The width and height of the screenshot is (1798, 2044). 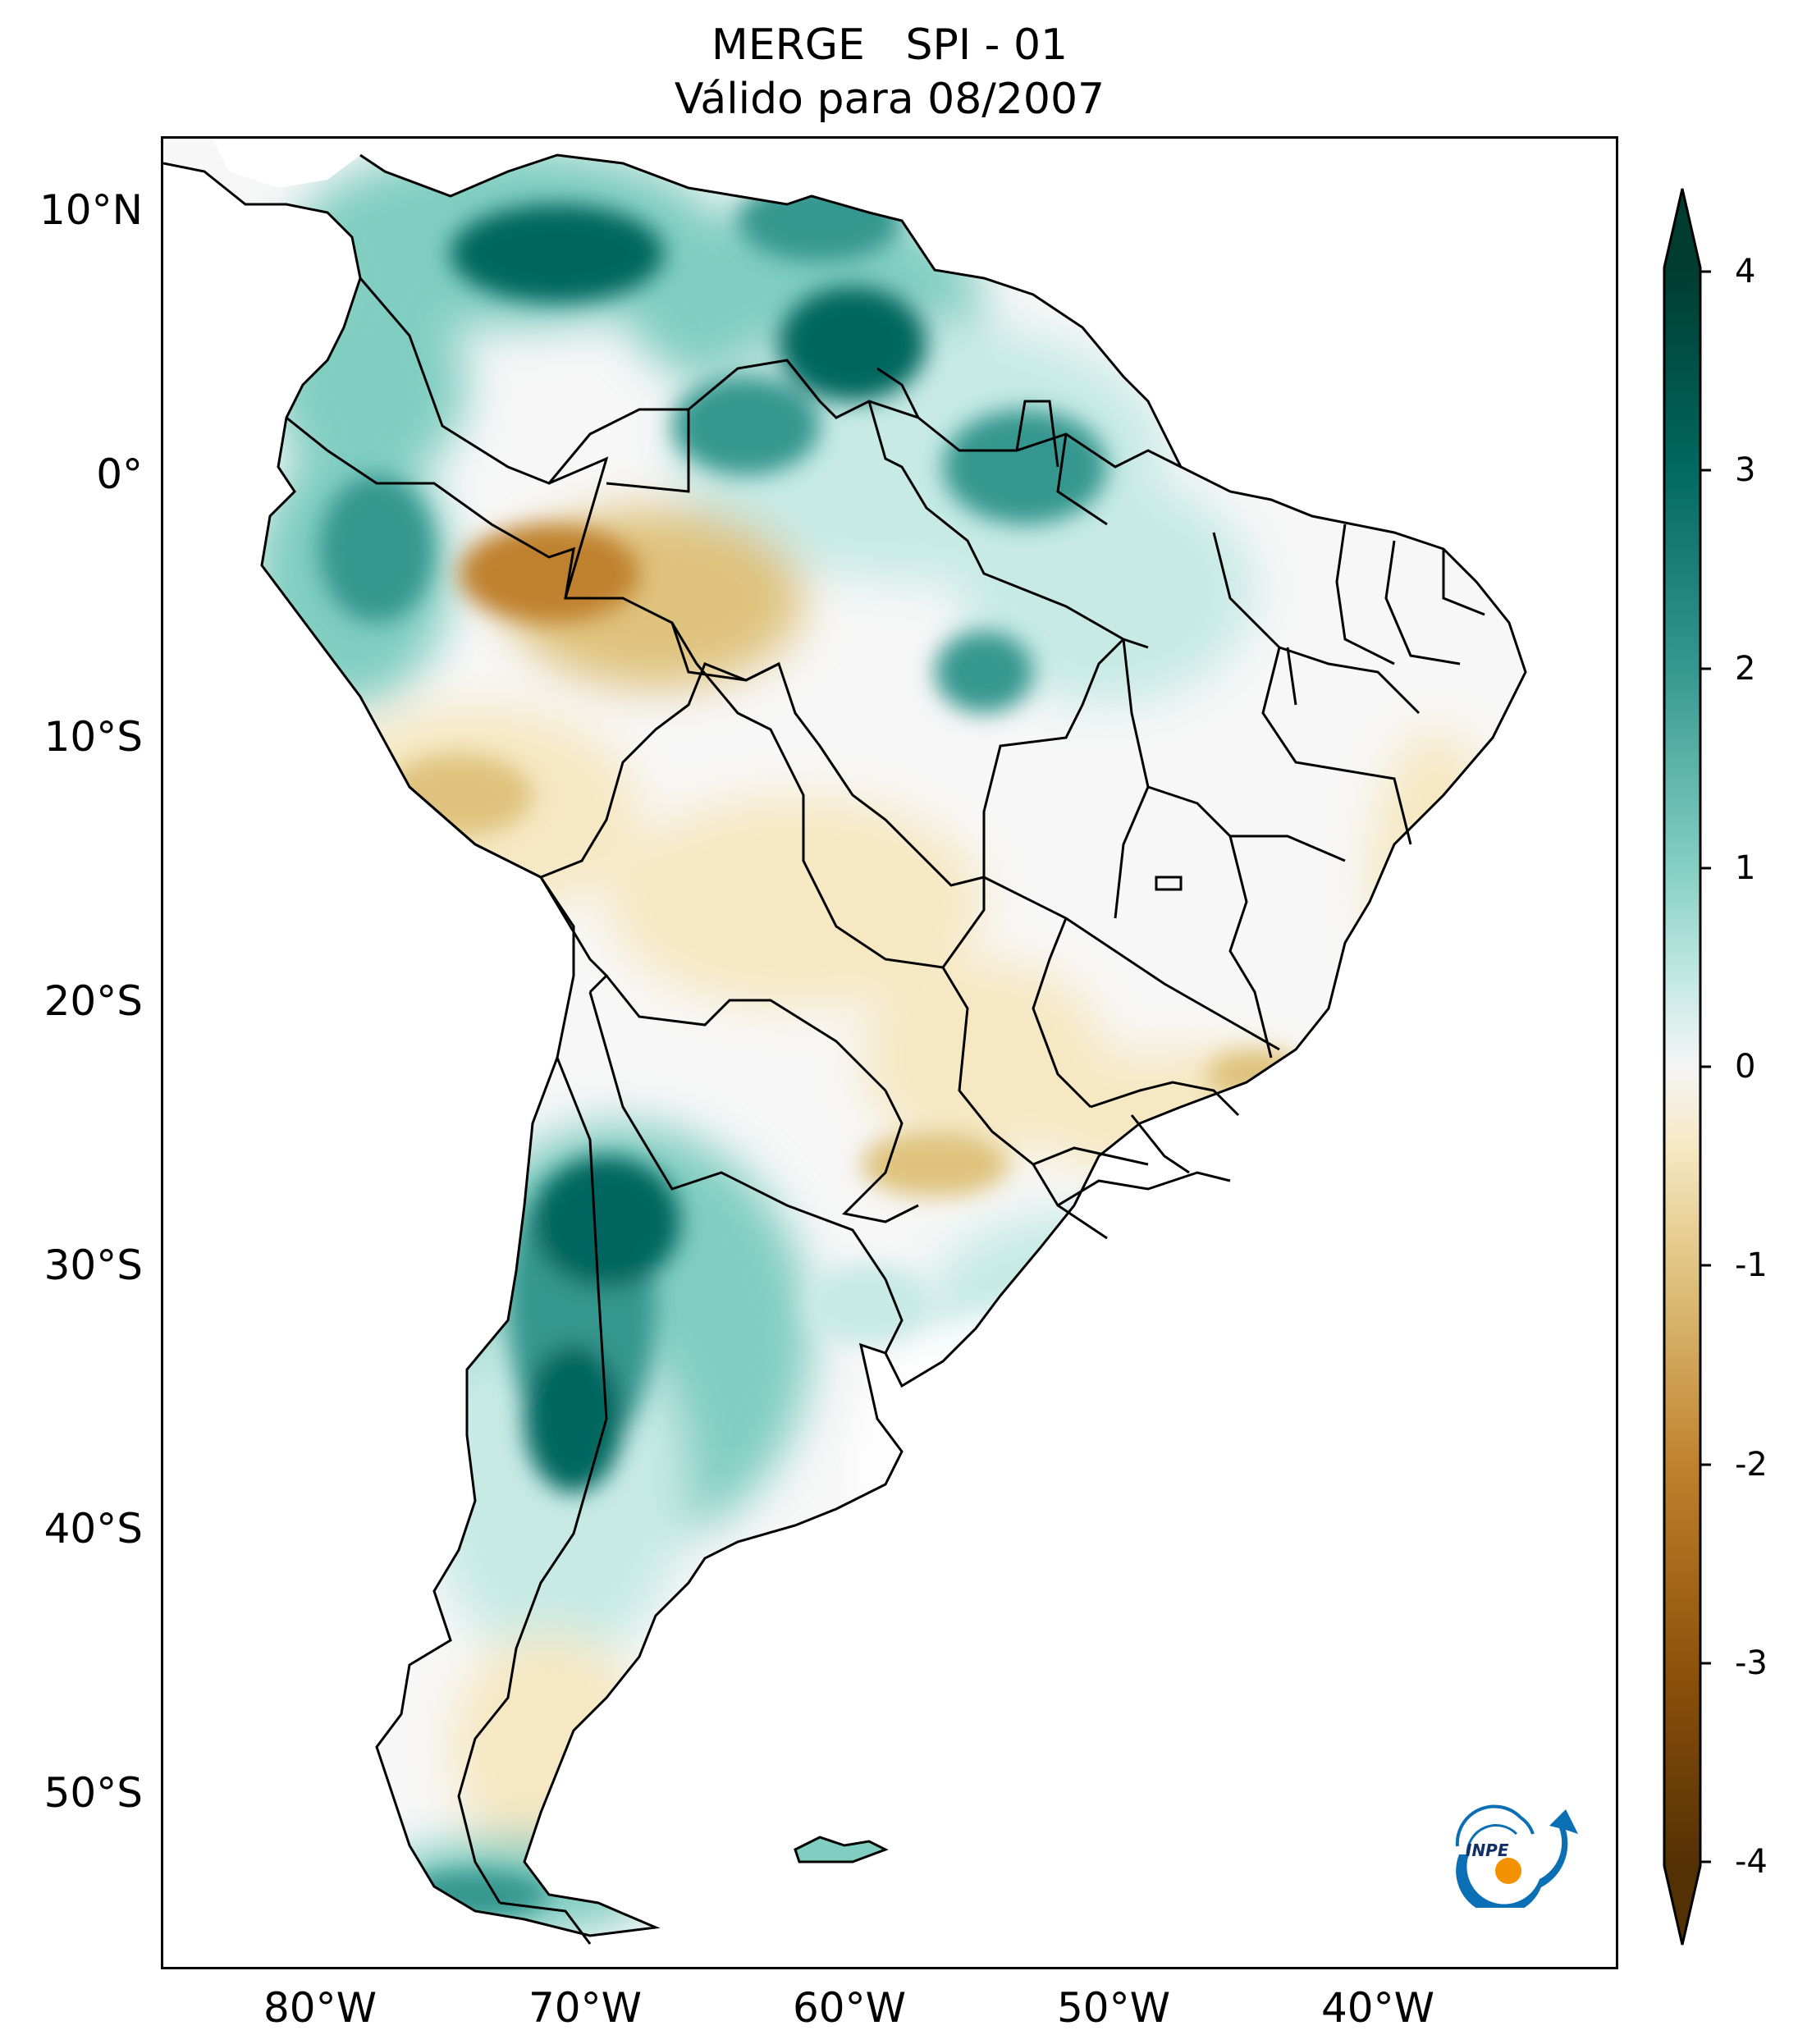 What do you see at coordinates (93, 1001) in the screenshot?
I see `lat-tick-label: 20°S` at bounding box center [93, 1001].